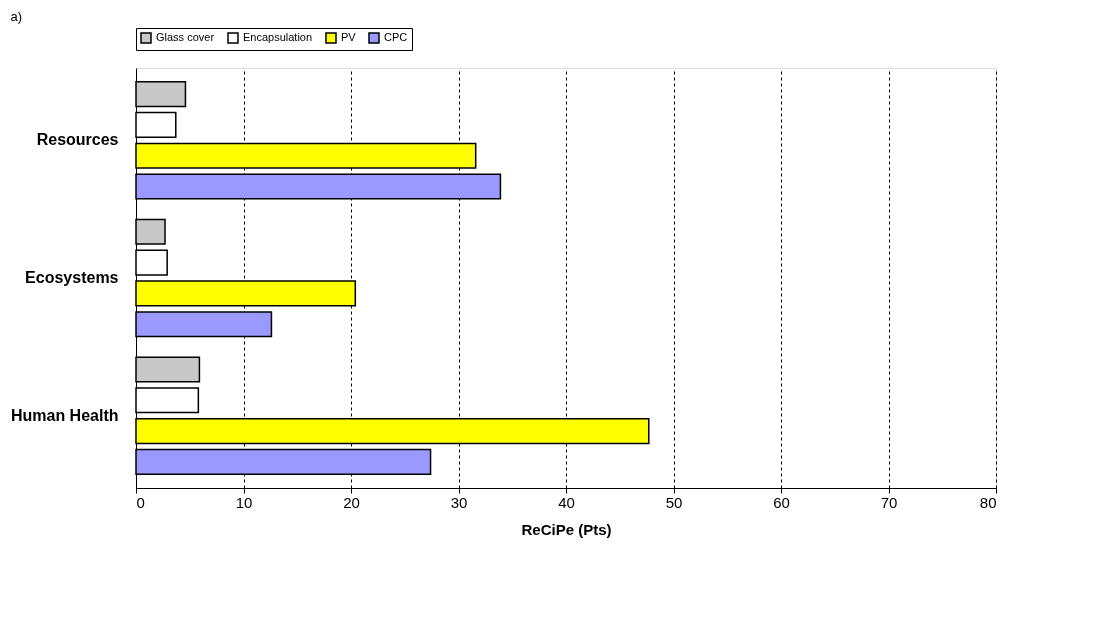  What do you see at coordinates (72, 277) in the screenshot?
I see `y-tick-label: Ecosystems` at bounding box center [72, 277].